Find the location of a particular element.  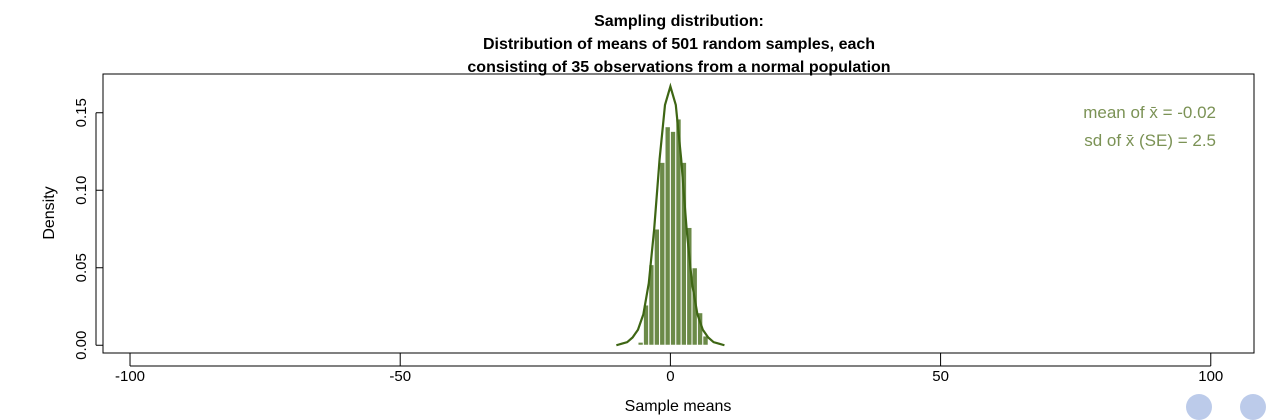

x-tick-label: -50 is located at coordinates (400, 376).